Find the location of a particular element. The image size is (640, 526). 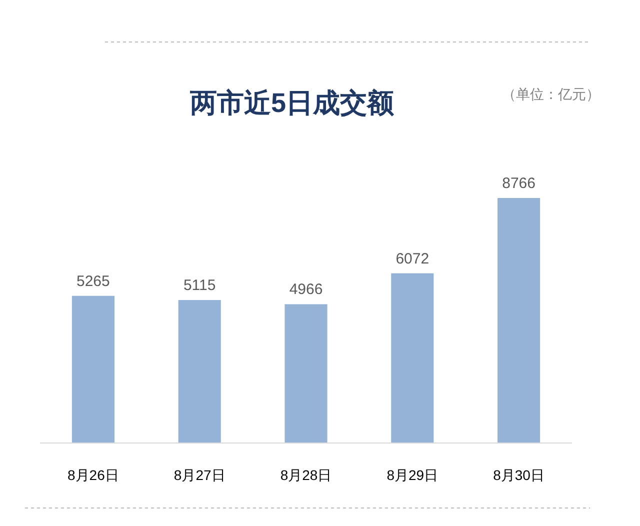

text: （单位：亿元） is located at coordinates (551, 94).